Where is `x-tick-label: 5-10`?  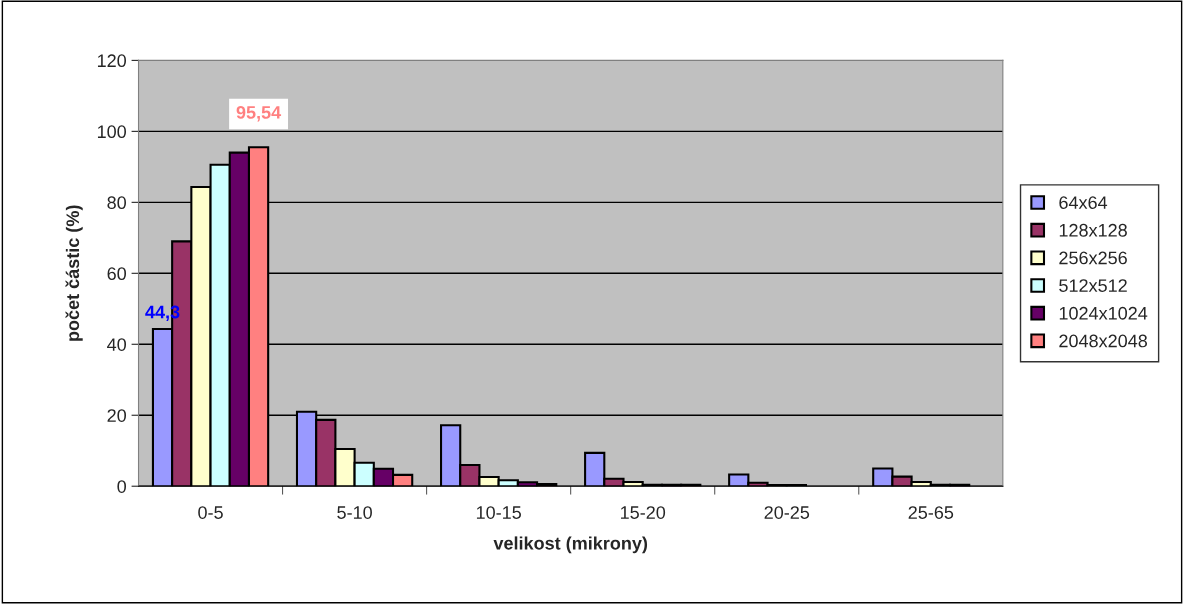 x-tick-label: 5-10 is located at coordinates (354, 512).